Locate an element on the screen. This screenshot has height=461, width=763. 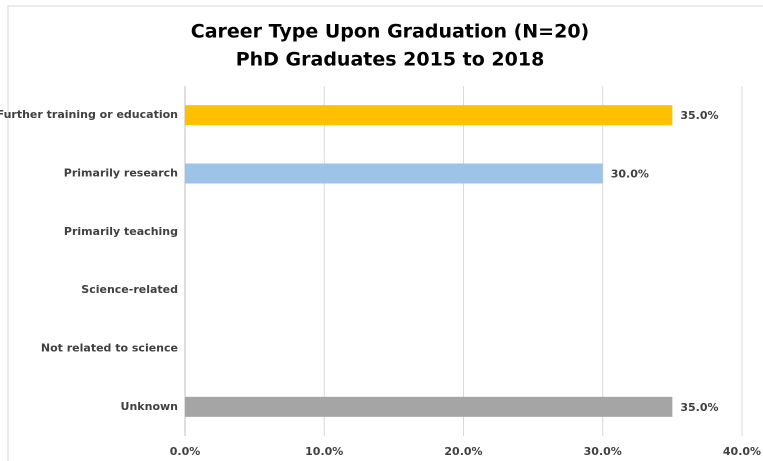
chart-title: Career Type Upon Graduation (N=20) is located at coordinates (390, 32).